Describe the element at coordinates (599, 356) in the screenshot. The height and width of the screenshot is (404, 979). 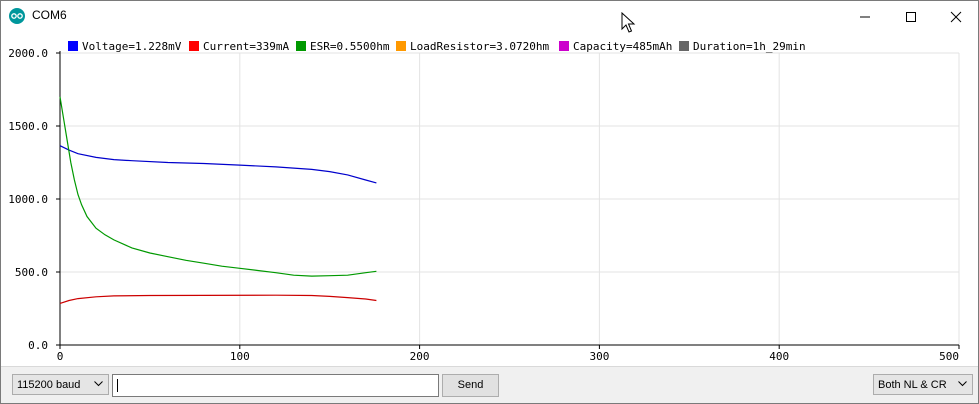
I see `x-tick-label: 300` at that location.